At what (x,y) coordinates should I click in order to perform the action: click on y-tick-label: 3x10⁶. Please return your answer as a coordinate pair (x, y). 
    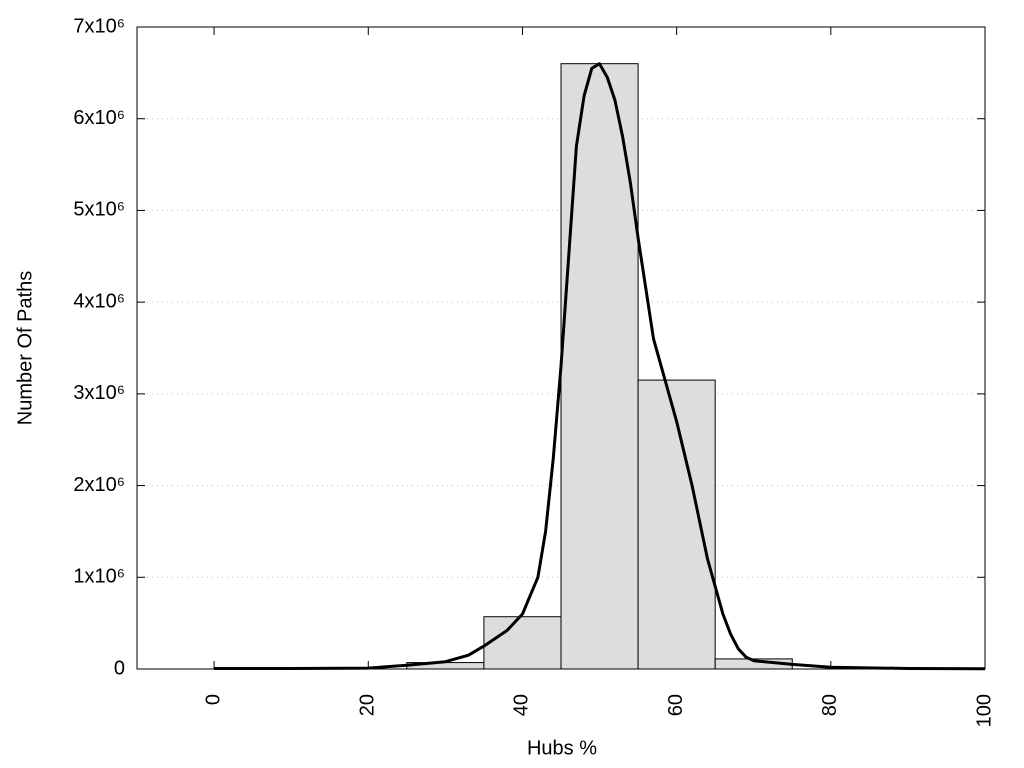
    Looking at the image, I should click on (99, 393).